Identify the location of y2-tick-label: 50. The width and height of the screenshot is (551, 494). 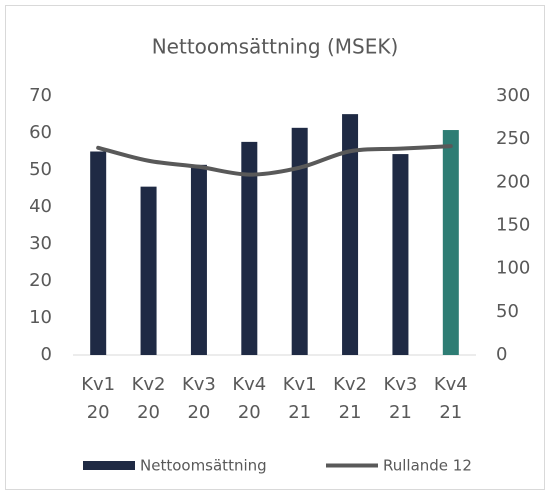
(507, 311).